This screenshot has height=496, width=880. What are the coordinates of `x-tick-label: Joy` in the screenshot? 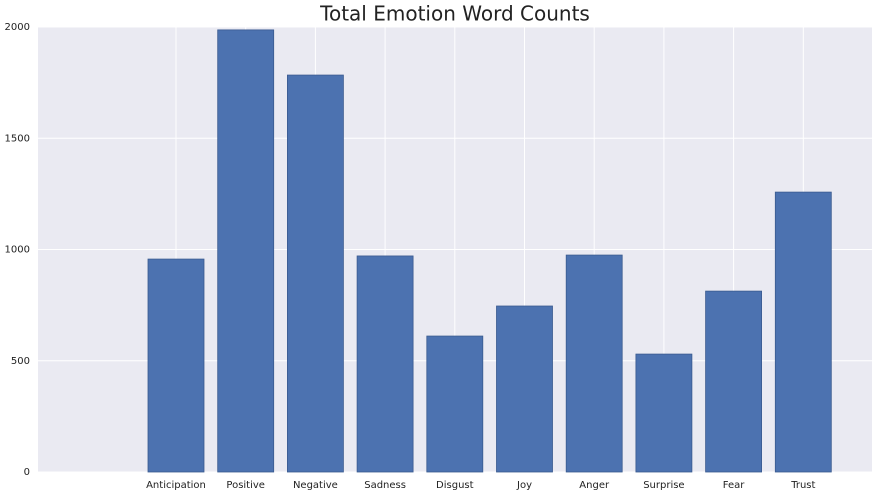 It's located at (524, 485).